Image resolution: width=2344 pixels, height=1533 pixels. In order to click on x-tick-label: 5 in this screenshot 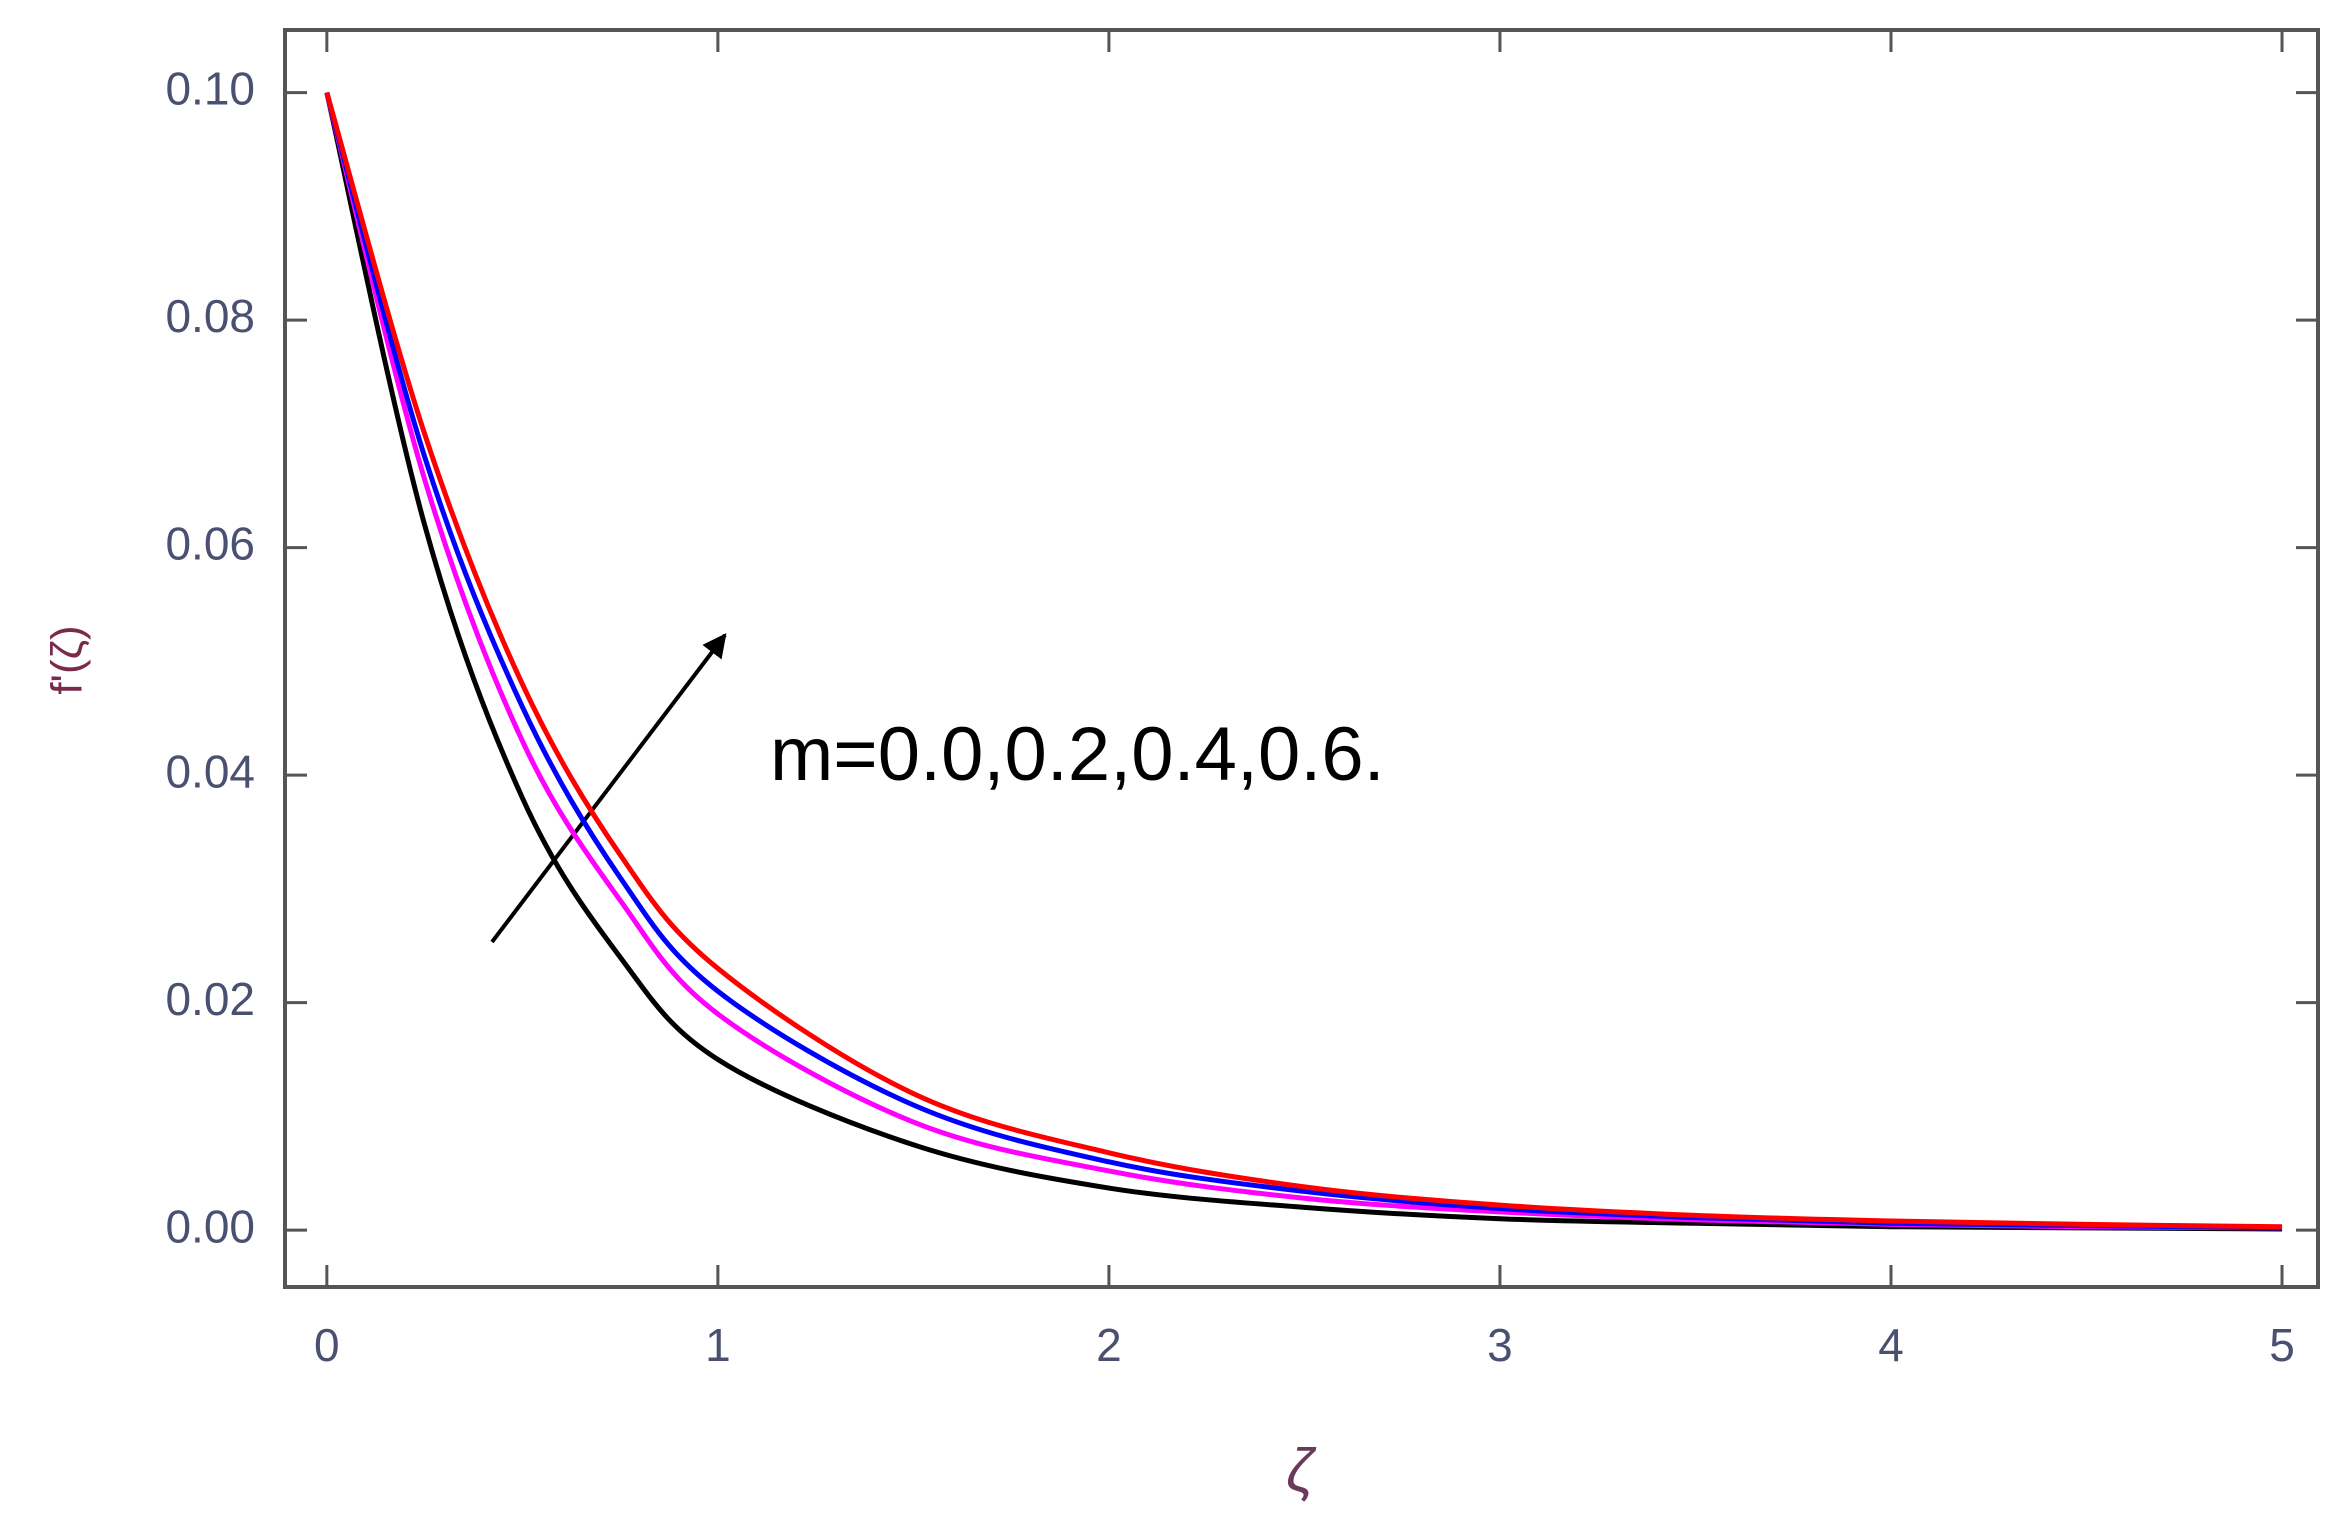, I will do `click(2282, 1345)`.